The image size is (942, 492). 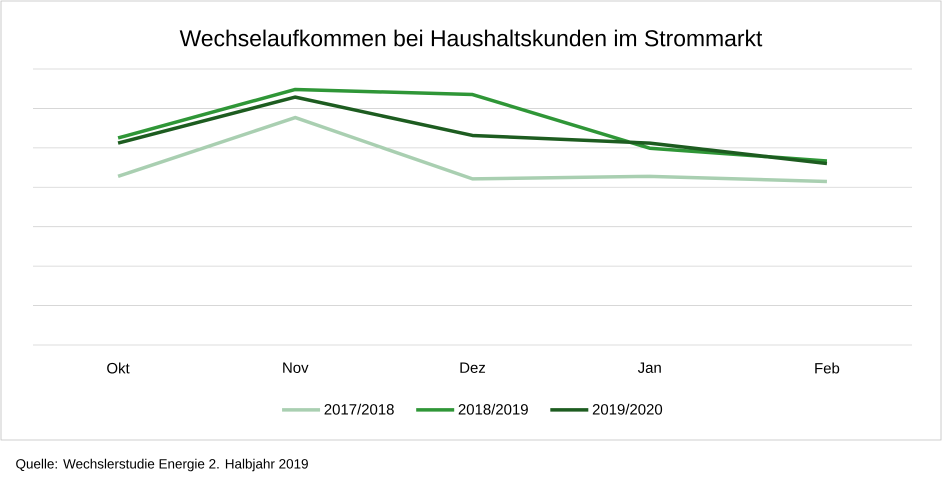 What do you see at coordinates (118, 368) in the screenshot?
I see `x-tick-label: Okt` at bounding box center [118, 368].